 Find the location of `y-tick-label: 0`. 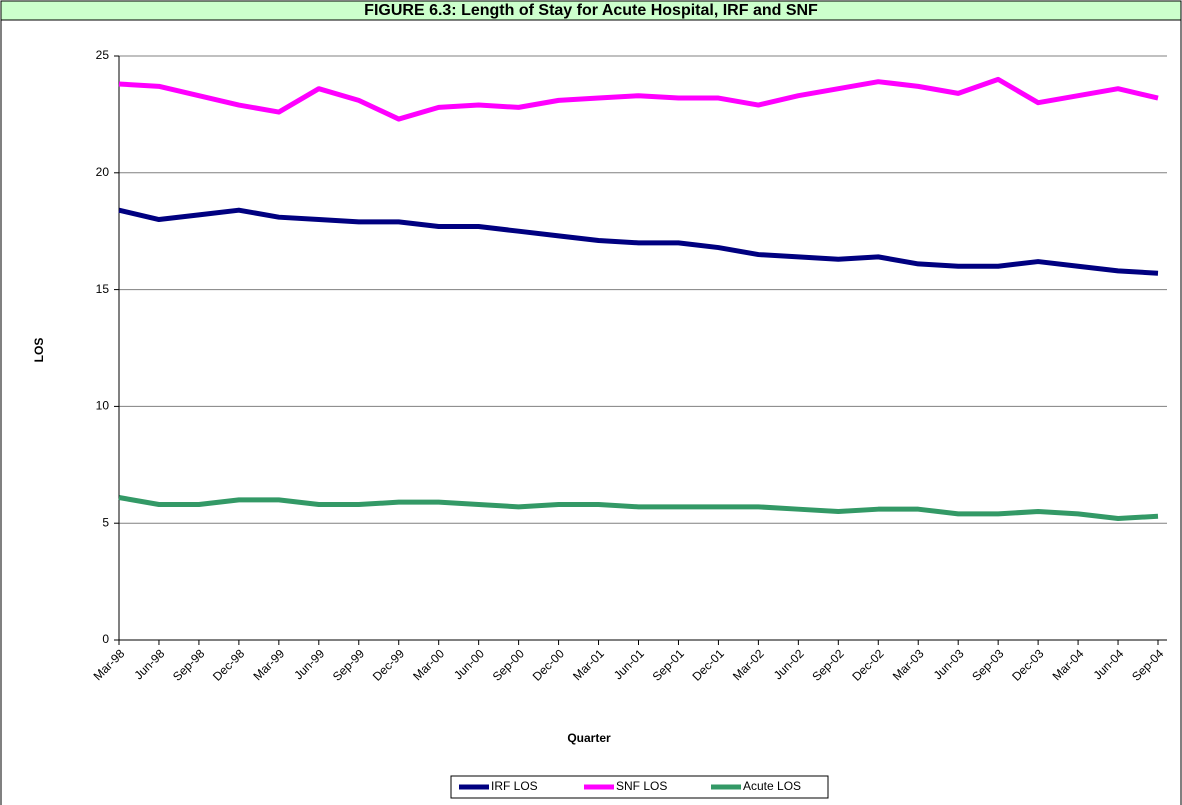

y-tick-label: 0 is located at coordinates (105, 639).